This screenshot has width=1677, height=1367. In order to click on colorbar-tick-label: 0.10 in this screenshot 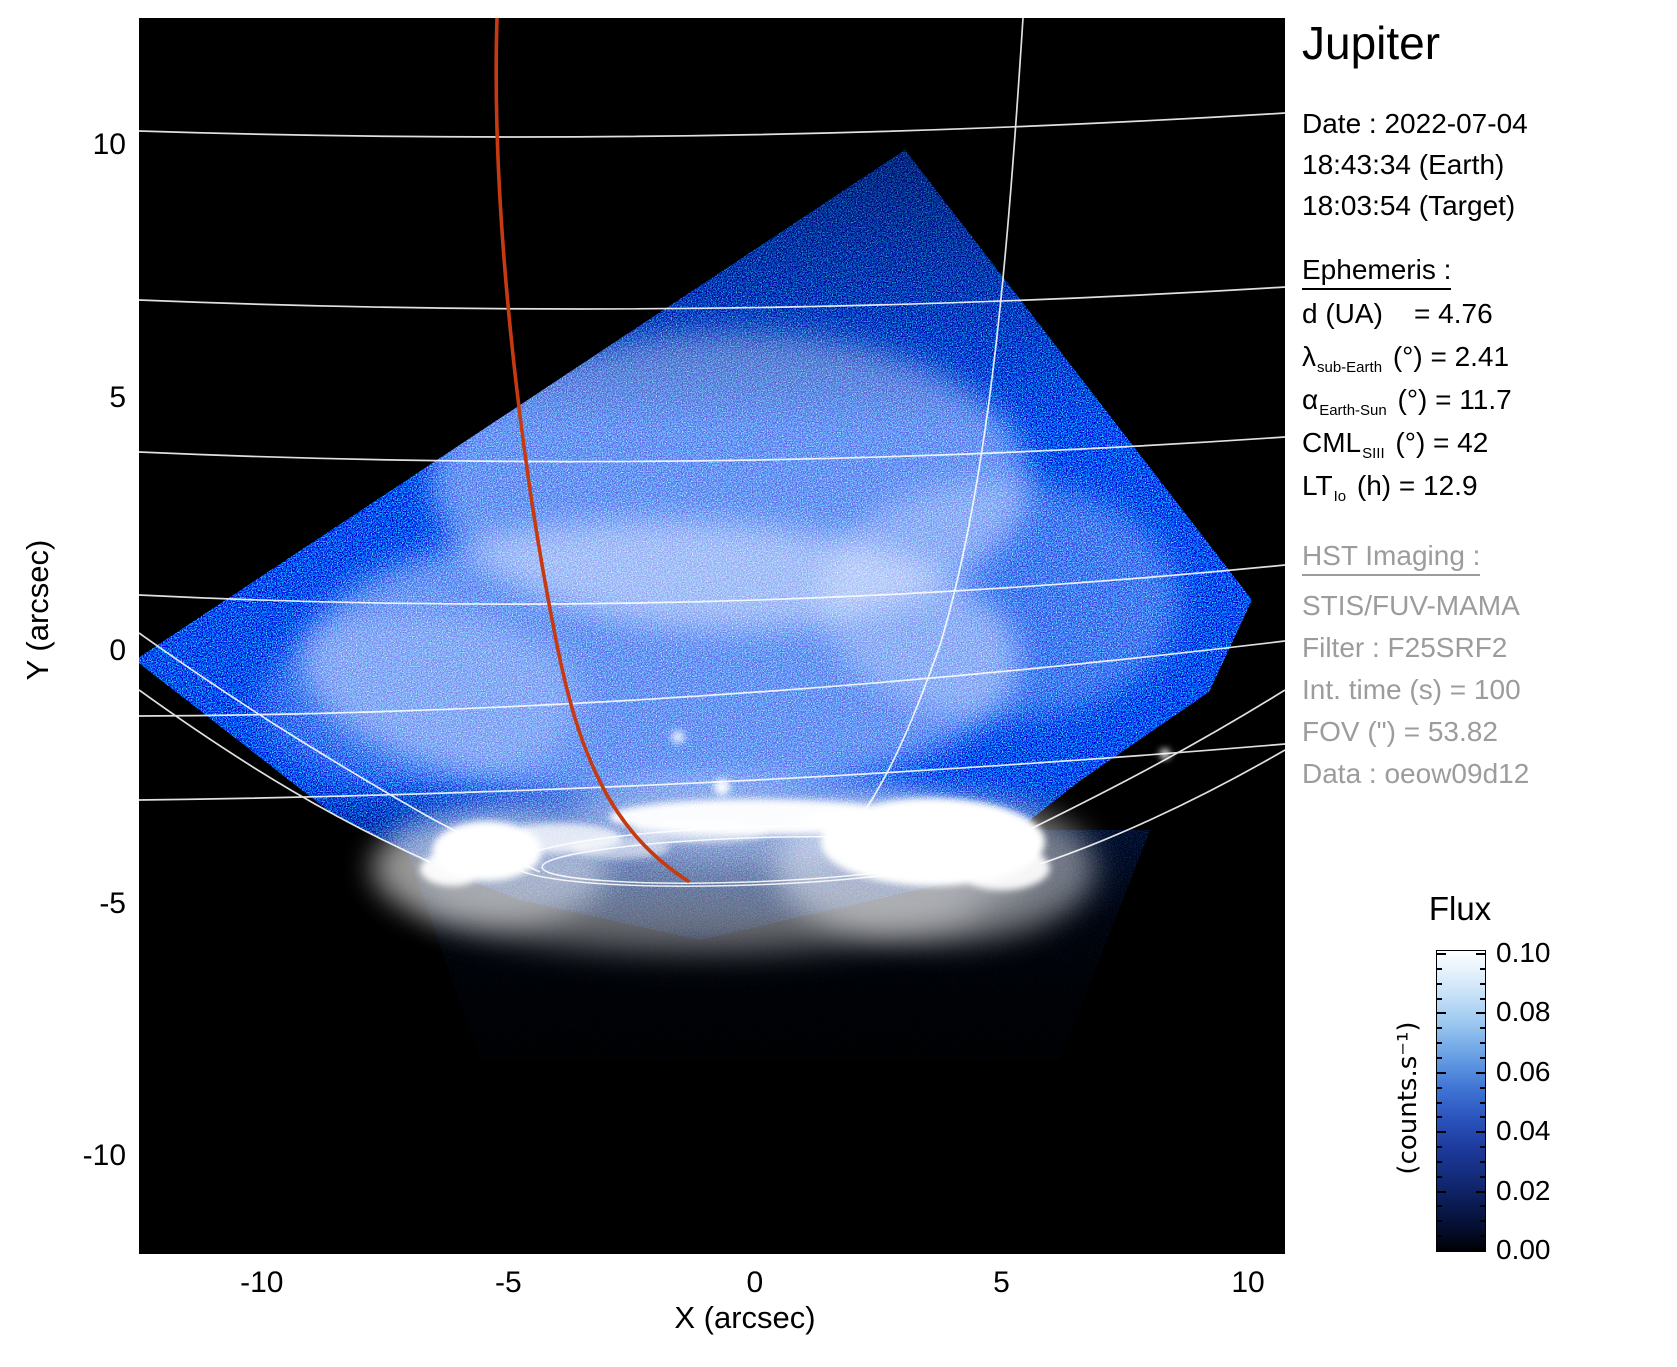, I will do `click(1523, 952)`.